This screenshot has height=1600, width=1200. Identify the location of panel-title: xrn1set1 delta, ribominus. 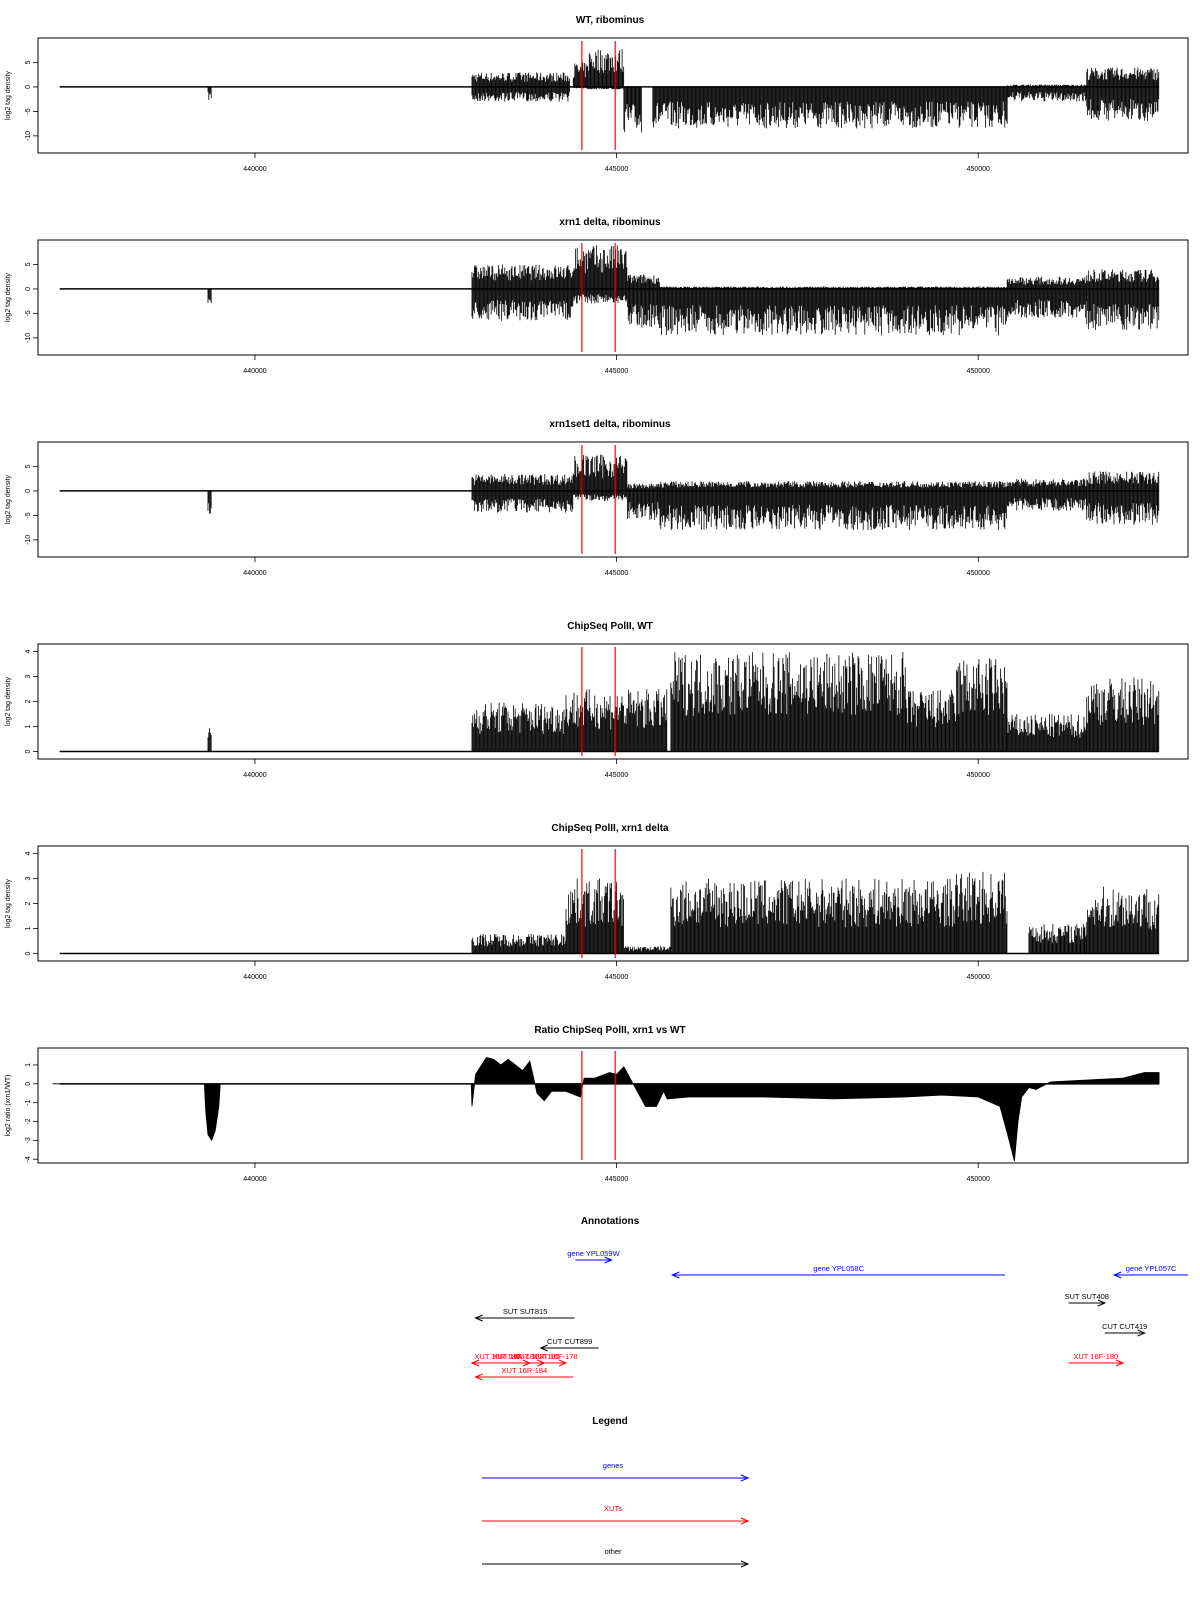
(610, 424).